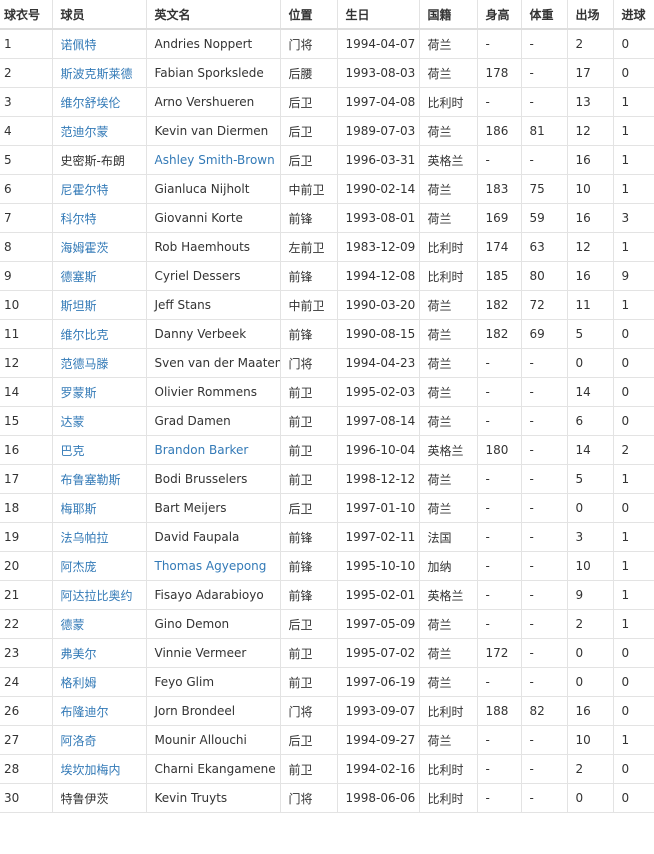 The image size is (654, 854). What do you see at coordinates (590, 334) in the screenshot?
I see `table-cell: 5` at bounding box center [590, 334].